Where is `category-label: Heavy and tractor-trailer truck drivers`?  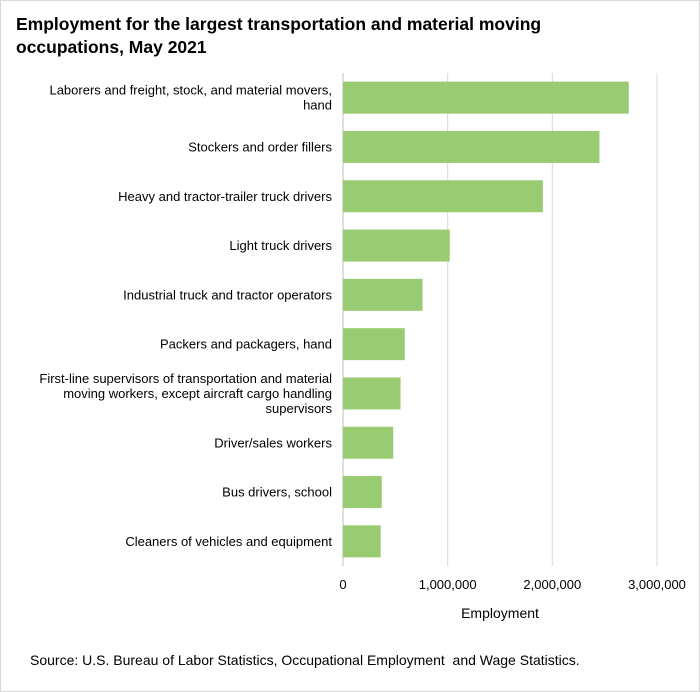
category-label: Heavy and tractor-trailer truck drivers is located at coordinates (225, 196).